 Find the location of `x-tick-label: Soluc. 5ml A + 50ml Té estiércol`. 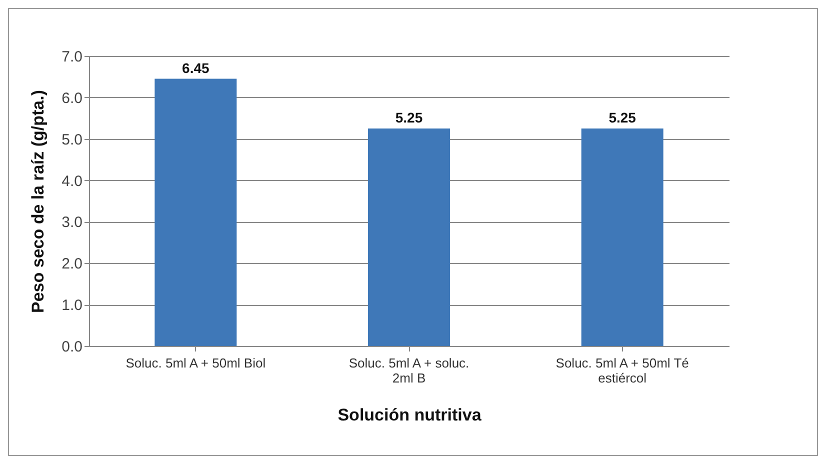

x-tick-label: Soluc. 5ml A + 50ml Té estiércol is located at coordinates (622, 371).